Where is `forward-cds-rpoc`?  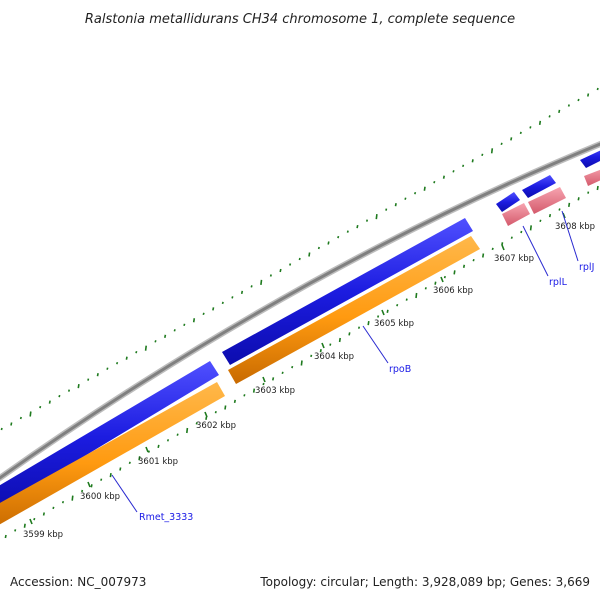
forward-cds-rpoc is located at coordinates (347, 291).